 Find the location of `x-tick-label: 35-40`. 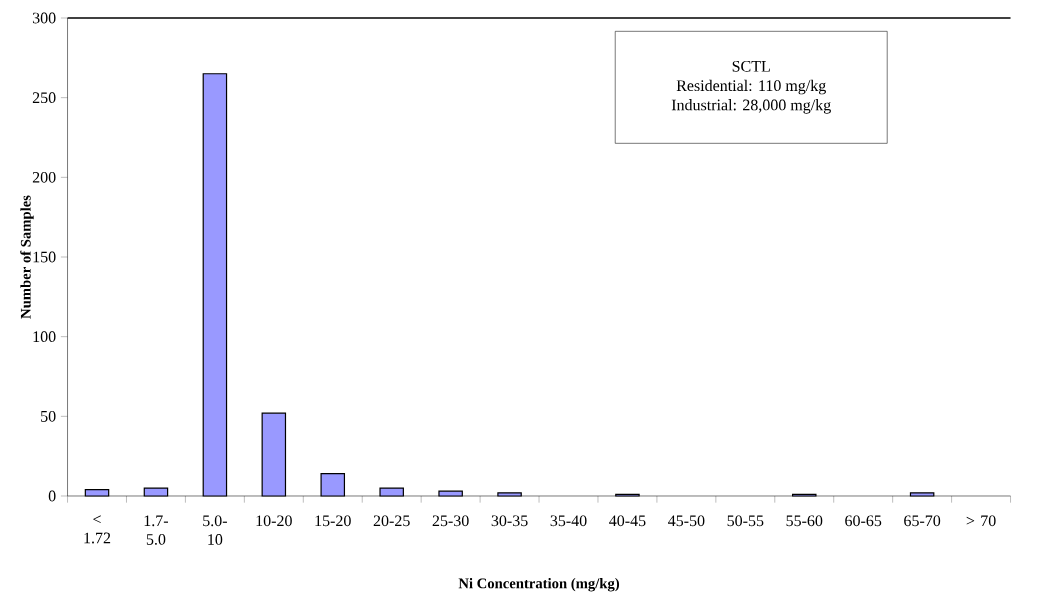

x-tick-label: 35-40 is located at coordinates (568, 521).